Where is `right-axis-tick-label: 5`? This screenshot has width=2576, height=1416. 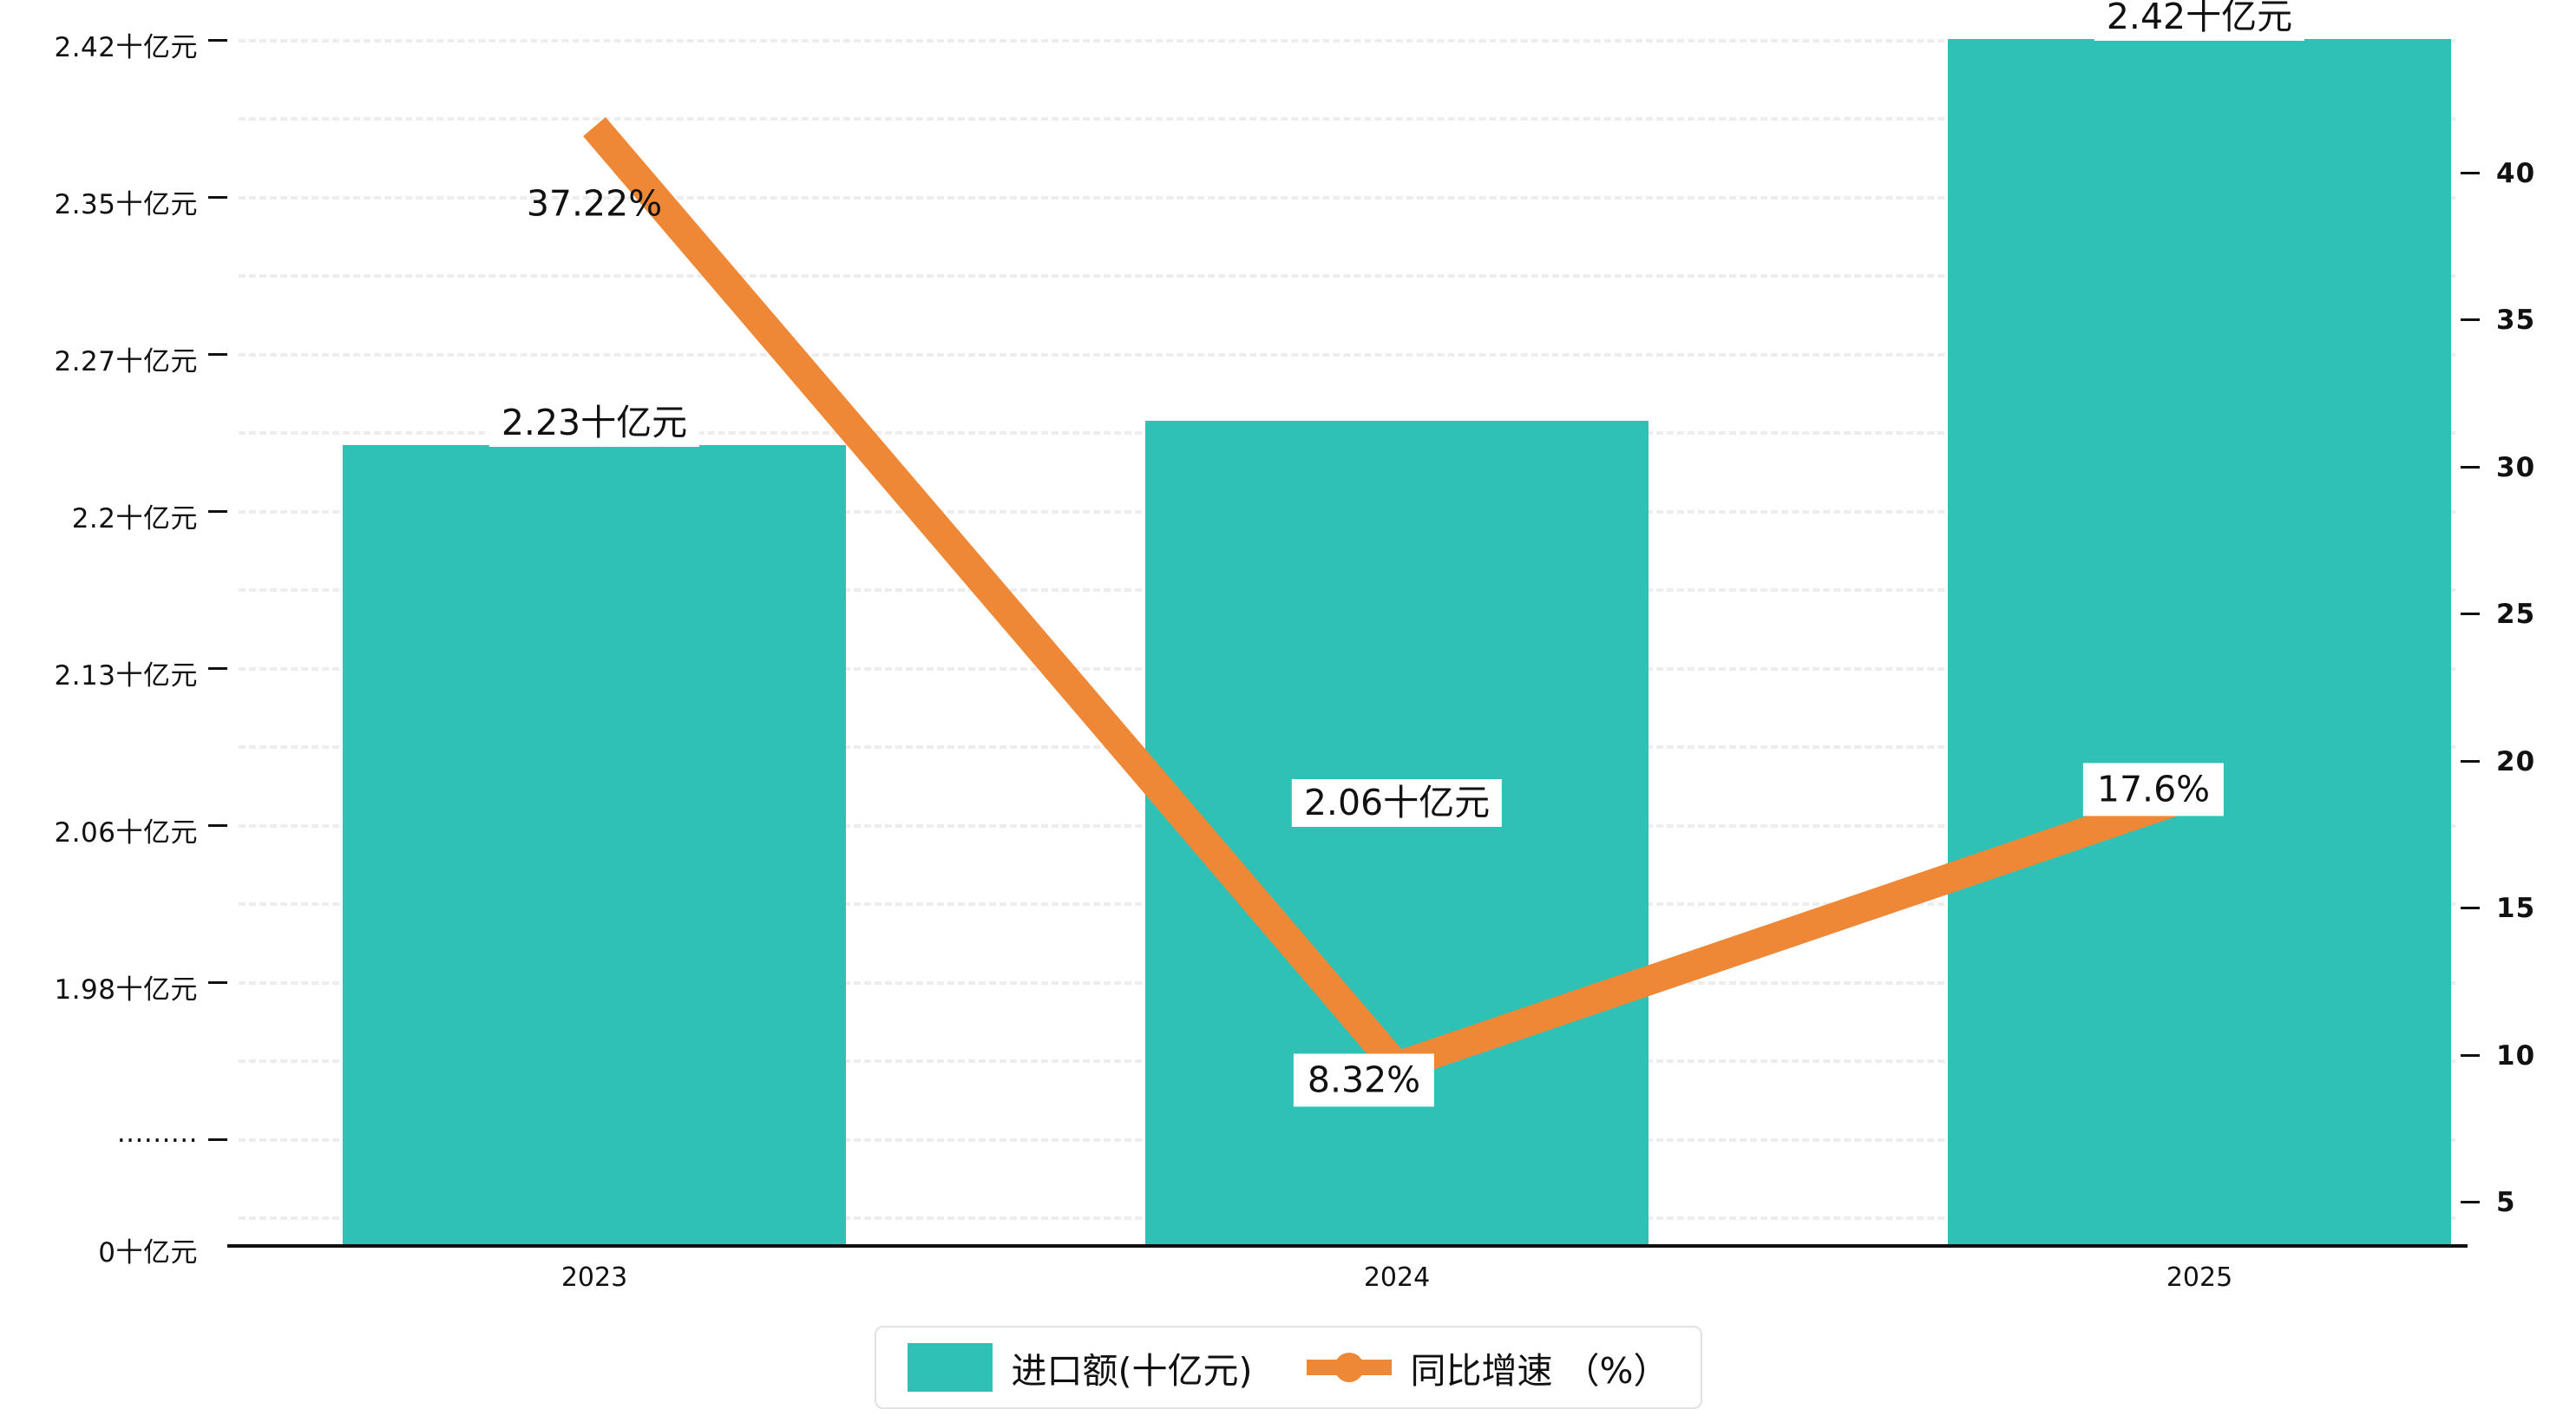
right-axis-tick-label: 5 is located at coordinates (2506, 1203).